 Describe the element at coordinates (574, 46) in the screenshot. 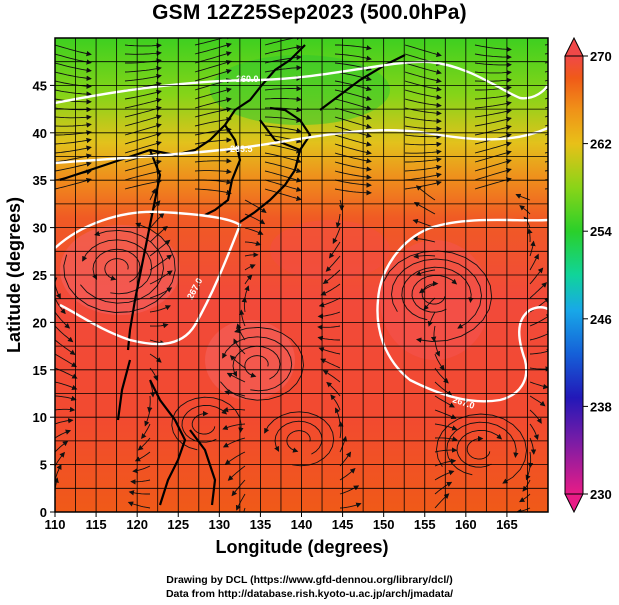

I see `colorbar-top-arrow` at that location.